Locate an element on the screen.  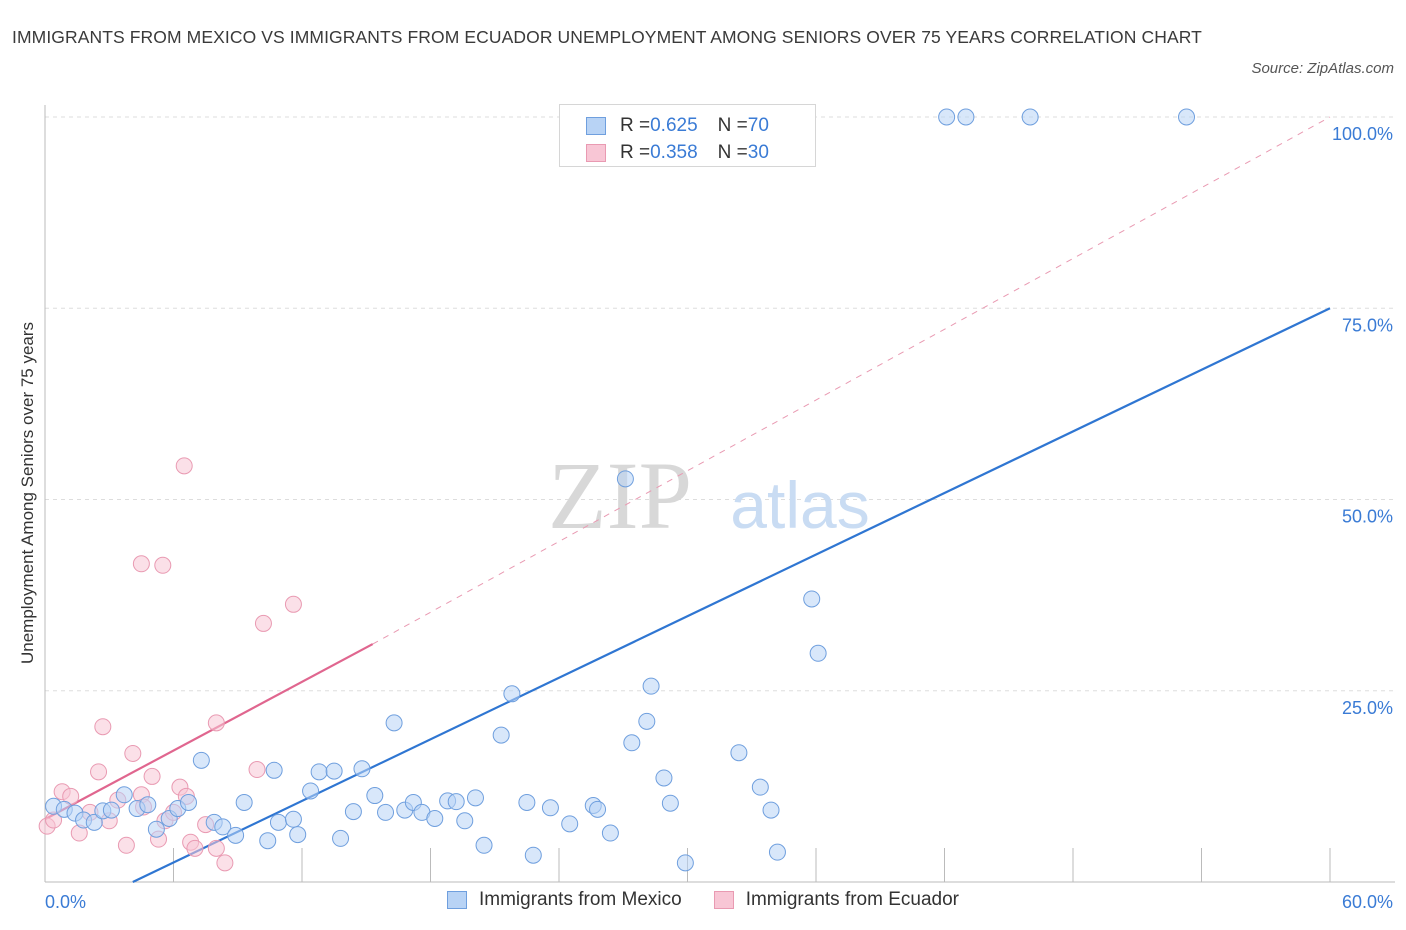
trend-line-ecuador is located at coordinates (209, 732).